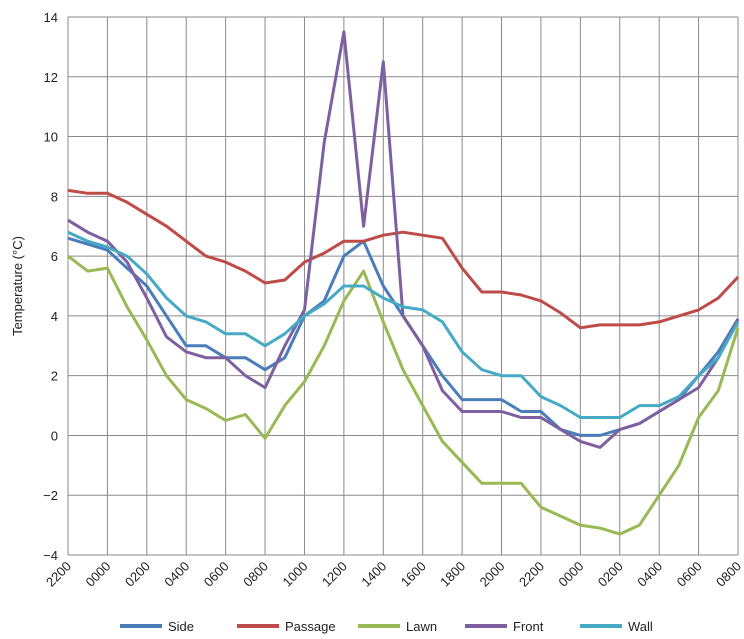  What do you see at coordinates (528, 626) in the screenshot?
I see `legend-label: Front` at bounding box center [528, 626].